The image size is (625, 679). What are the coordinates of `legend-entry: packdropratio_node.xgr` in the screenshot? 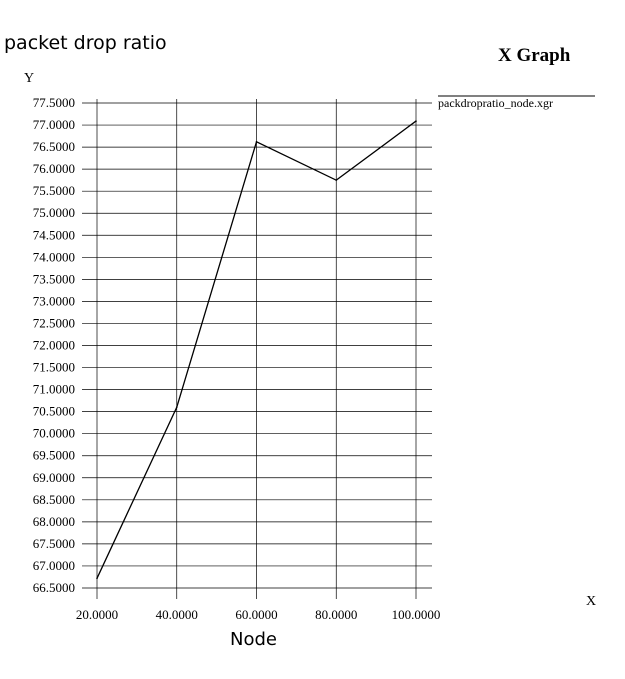 It's located at (495, 103).